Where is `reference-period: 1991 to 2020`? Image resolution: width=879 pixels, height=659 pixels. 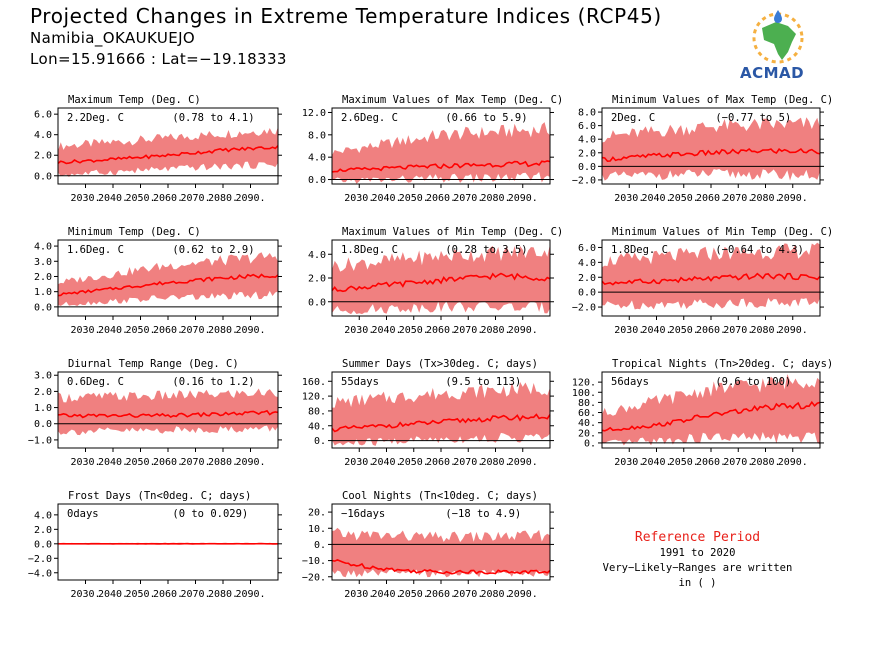 reference-period: 1991 to 2020 is located at coordinates (697, 553).